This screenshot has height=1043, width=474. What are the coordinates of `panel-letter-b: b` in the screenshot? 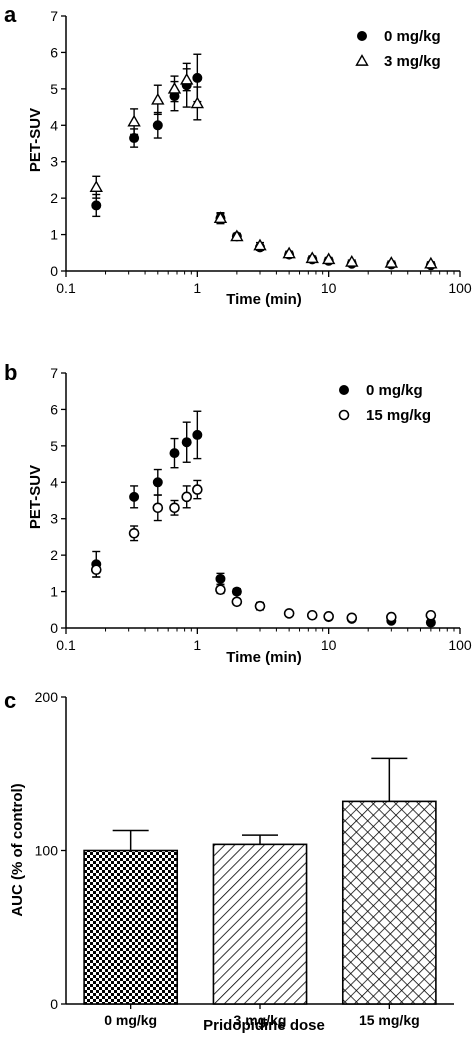 It's located at (10, 372).